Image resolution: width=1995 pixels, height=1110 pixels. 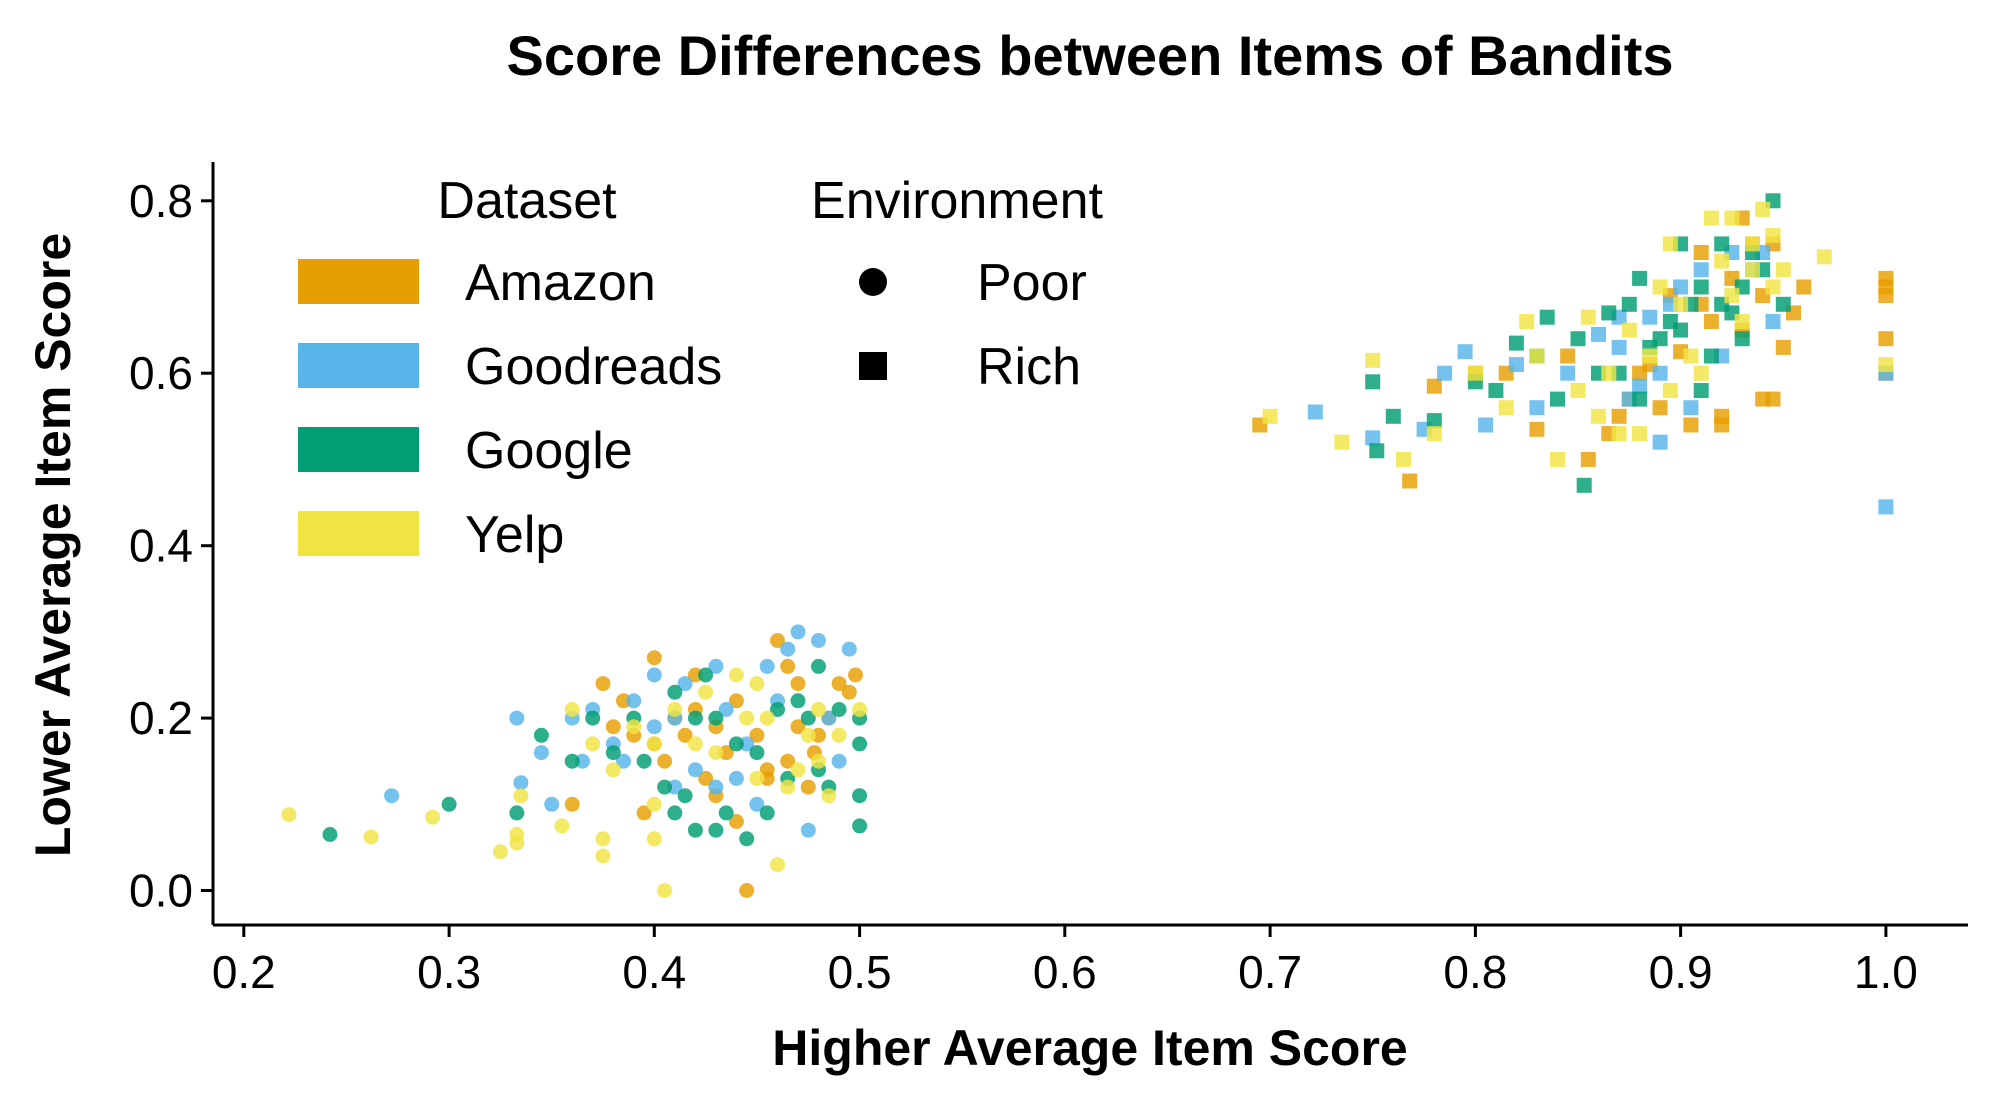 What do you see at coordinates (358, 281) in the screenshot?
I see `legend-swatch-amazon` at bounding box center [358, 281].